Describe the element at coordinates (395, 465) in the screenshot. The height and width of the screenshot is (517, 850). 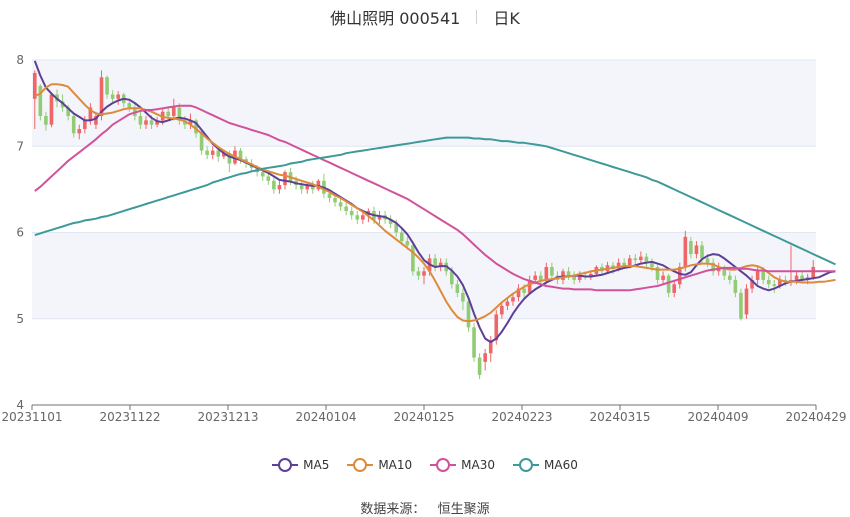
I see `legend-label: MA10` at that location.